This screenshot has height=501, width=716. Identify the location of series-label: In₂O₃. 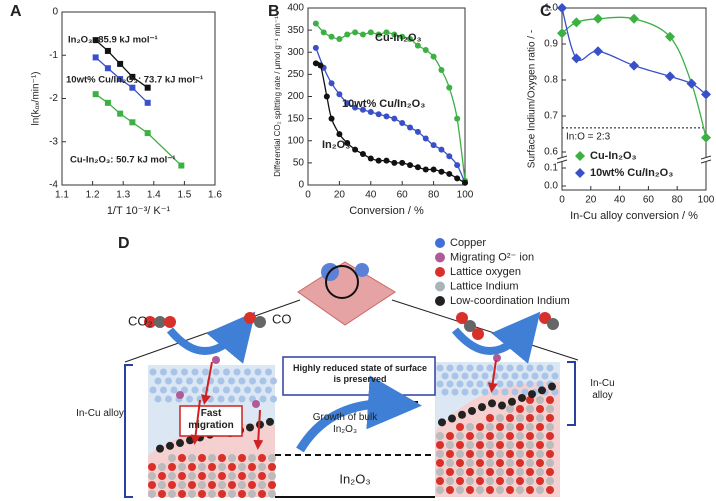
(336, 145).